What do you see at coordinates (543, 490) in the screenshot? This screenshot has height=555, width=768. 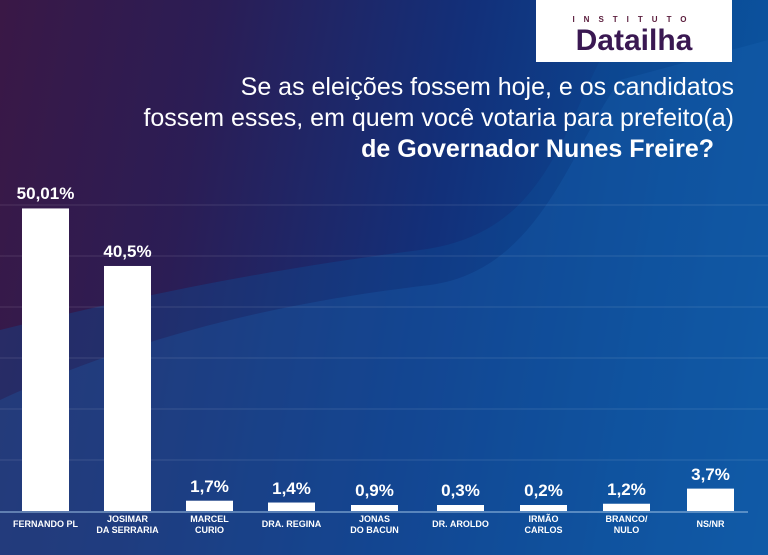 I see `data-label: 0,2%` at bounding box center [543, 490].